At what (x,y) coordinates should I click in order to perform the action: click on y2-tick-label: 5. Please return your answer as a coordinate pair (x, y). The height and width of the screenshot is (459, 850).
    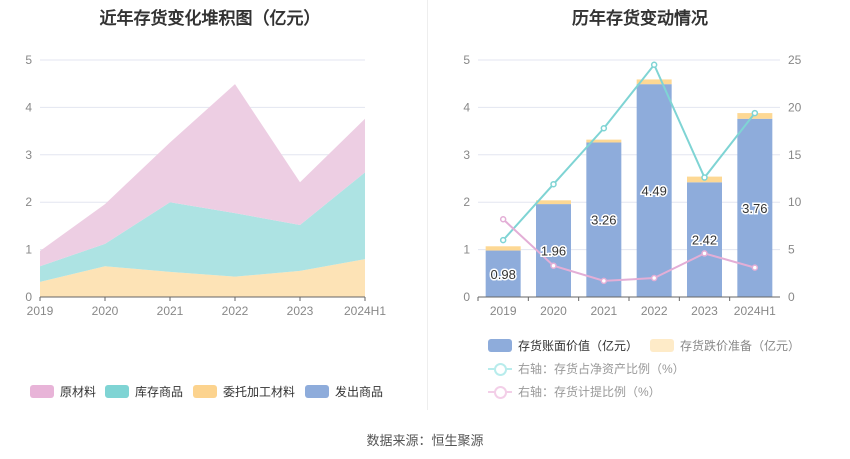
    Looking at the image, I should click on (791, 250).